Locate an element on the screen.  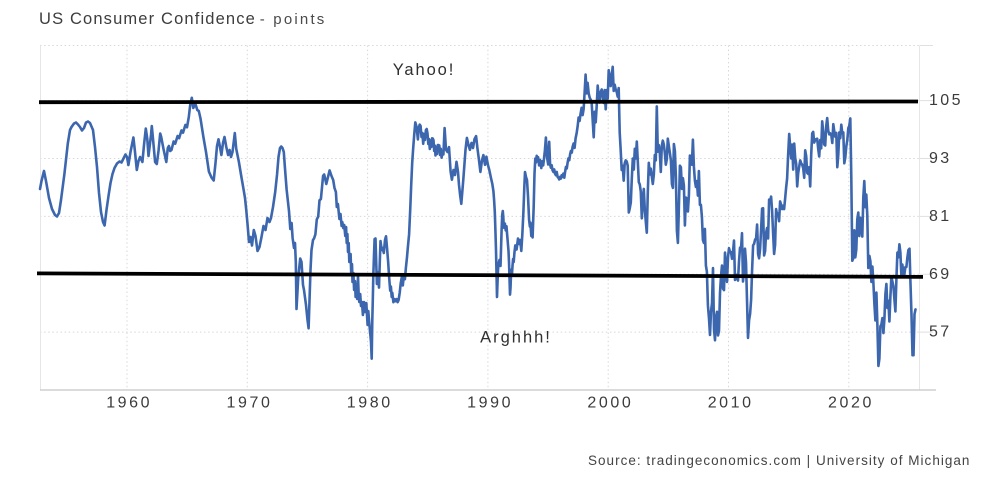
svg-text: Yahoo! is located at coordinates (424, 70).